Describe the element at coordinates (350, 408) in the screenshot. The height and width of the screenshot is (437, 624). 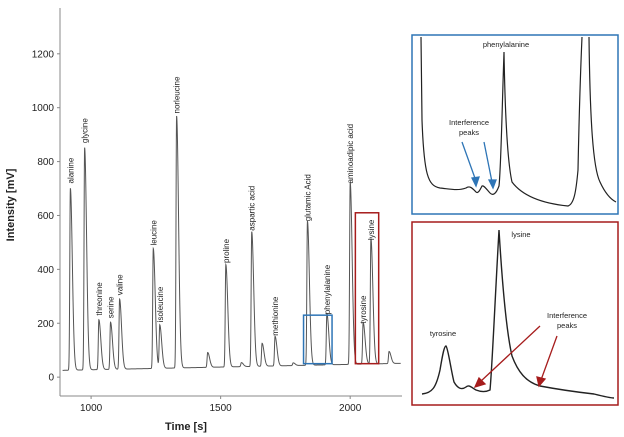
I see `x-tick-label: 2000` at that location.